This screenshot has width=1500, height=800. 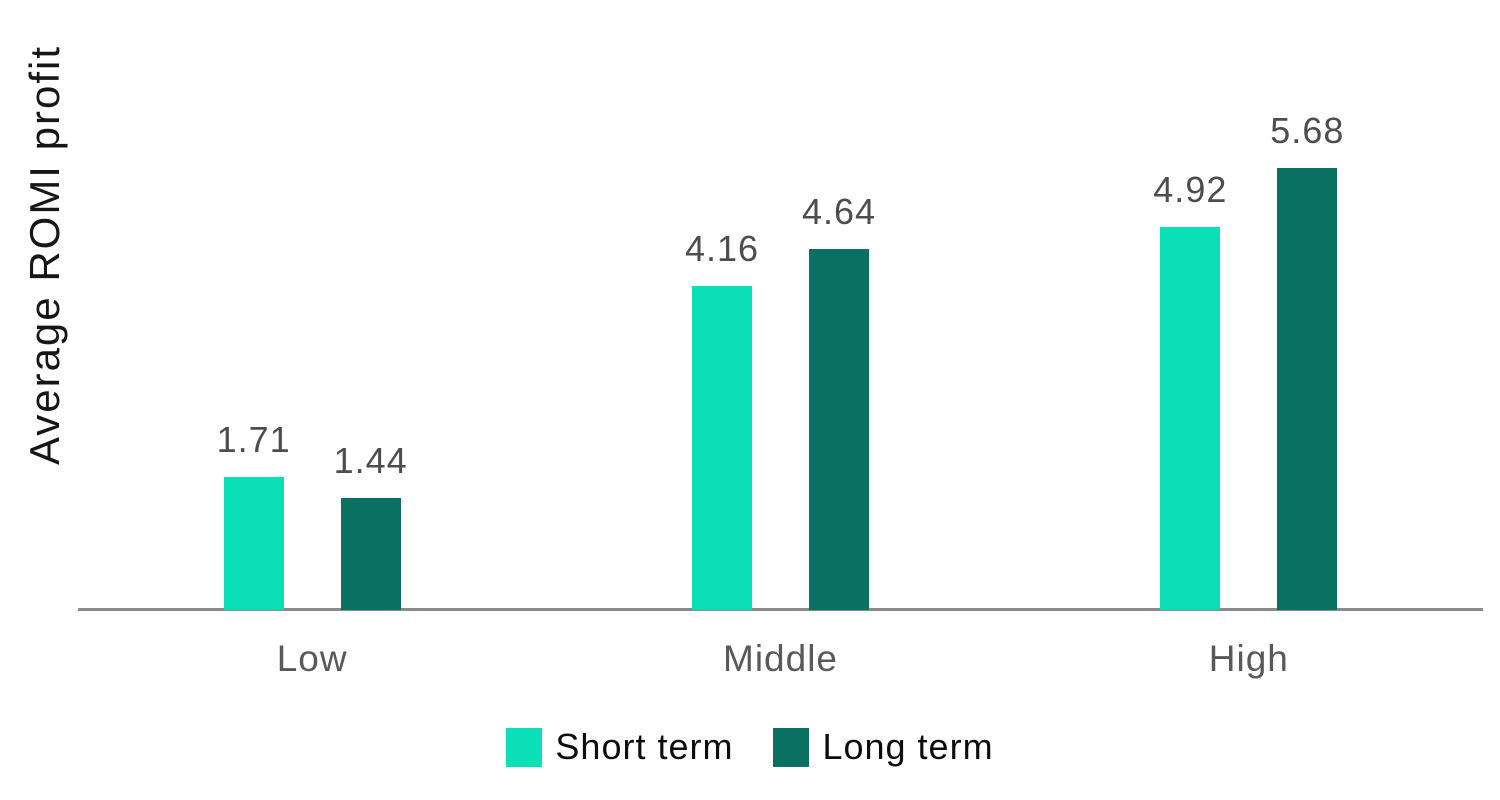 I want to click on bar-high-long-term, so click(x=1307, y=389).